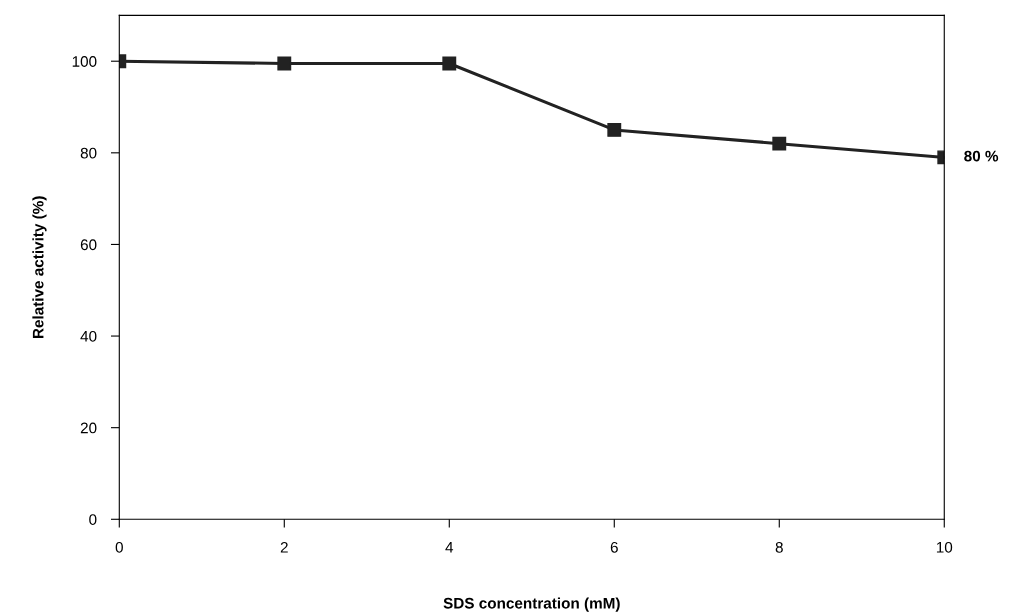  What do you see at coordinates (531, 604) in the screenshot?
I see `x-axis-title: SDS concentration (mM)` at bounding box center [531, 604].